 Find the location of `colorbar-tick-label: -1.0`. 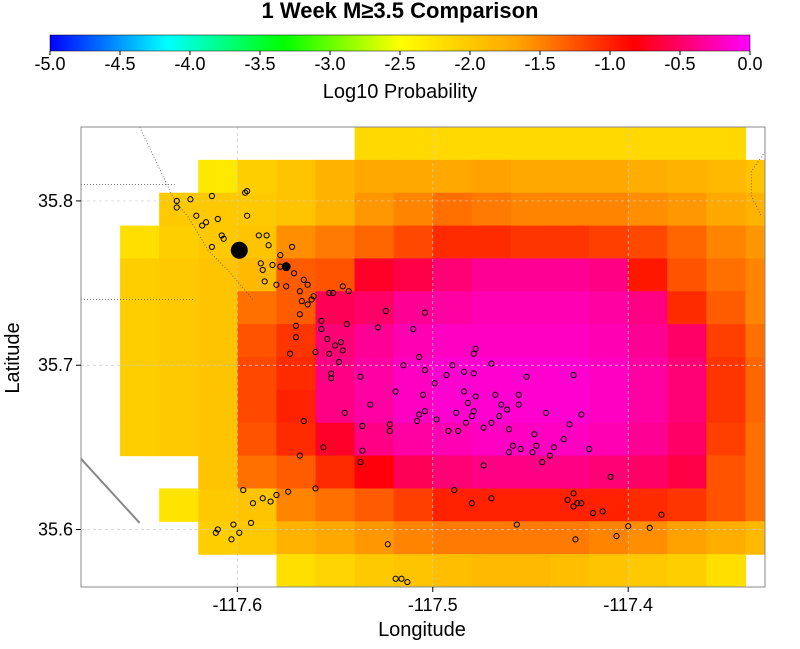

colorbar-tick-label: -1.0 is located at coordinates (609, 64).